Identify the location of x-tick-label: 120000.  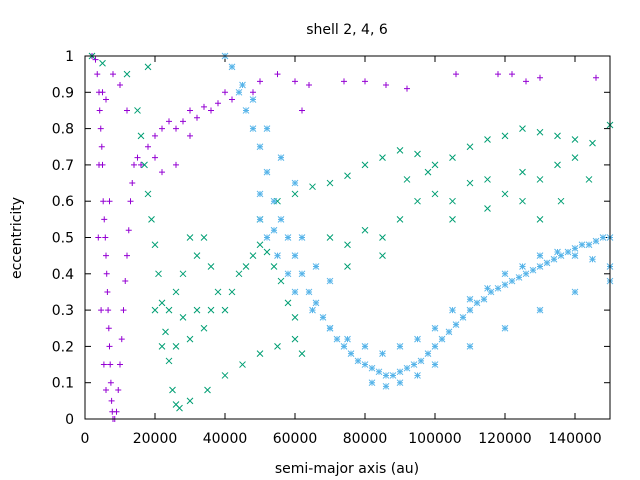
(504, 439).